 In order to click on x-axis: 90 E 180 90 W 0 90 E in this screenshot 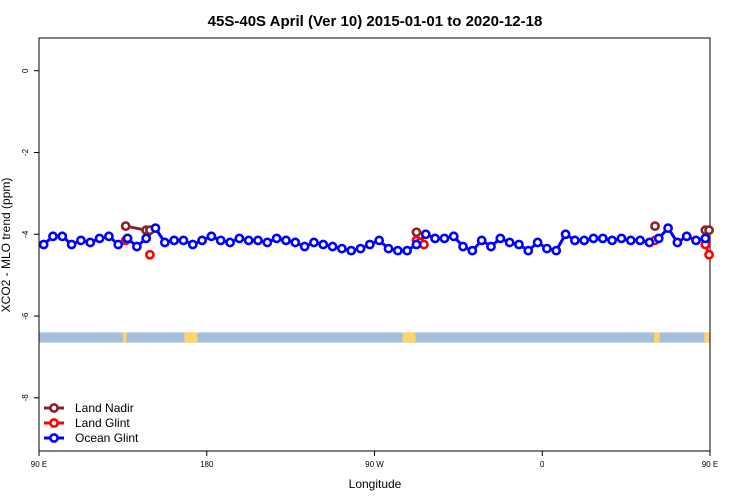, I will do `click(374, 460)`.